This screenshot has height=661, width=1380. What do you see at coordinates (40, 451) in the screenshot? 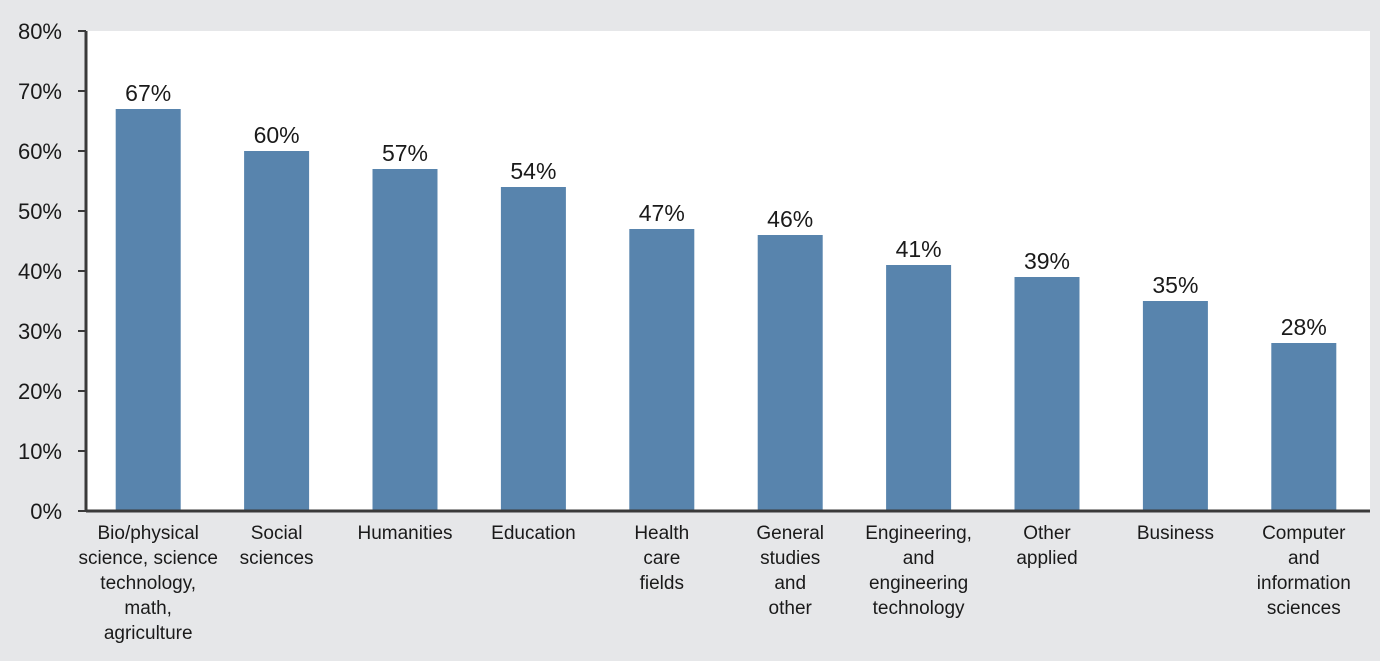
I see `y-tick-label: 10%` at bounding box center [40, 451].